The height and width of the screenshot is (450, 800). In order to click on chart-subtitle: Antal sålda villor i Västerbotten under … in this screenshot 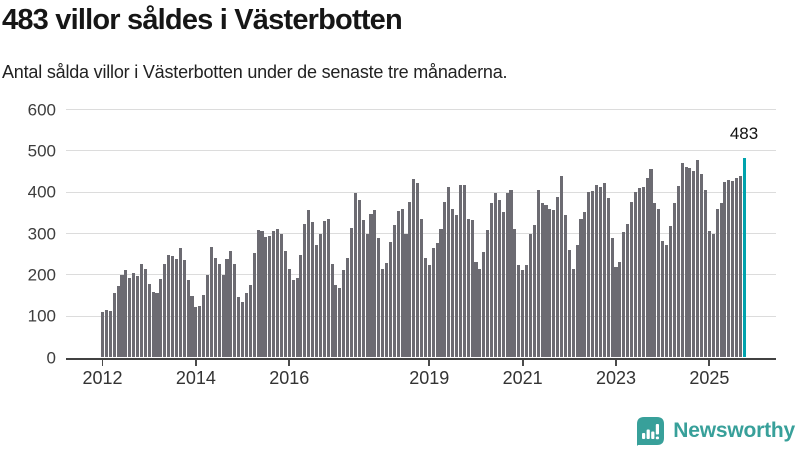, I will do `click(255, 72)`.